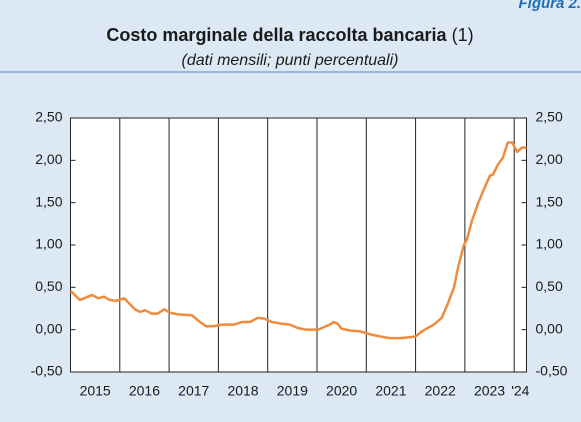  Describe the element at coordinates (290, 60) in the screenshot. I see `chart-subtitle: (dati mensili; punti percentuali)` at that location.